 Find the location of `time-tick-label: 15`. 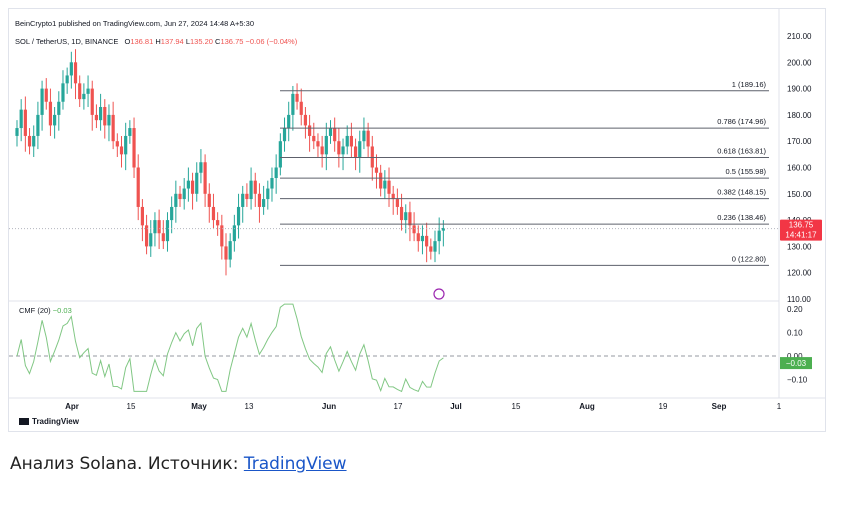

time-tick-label: 15 is located at coordinates (131, 406).